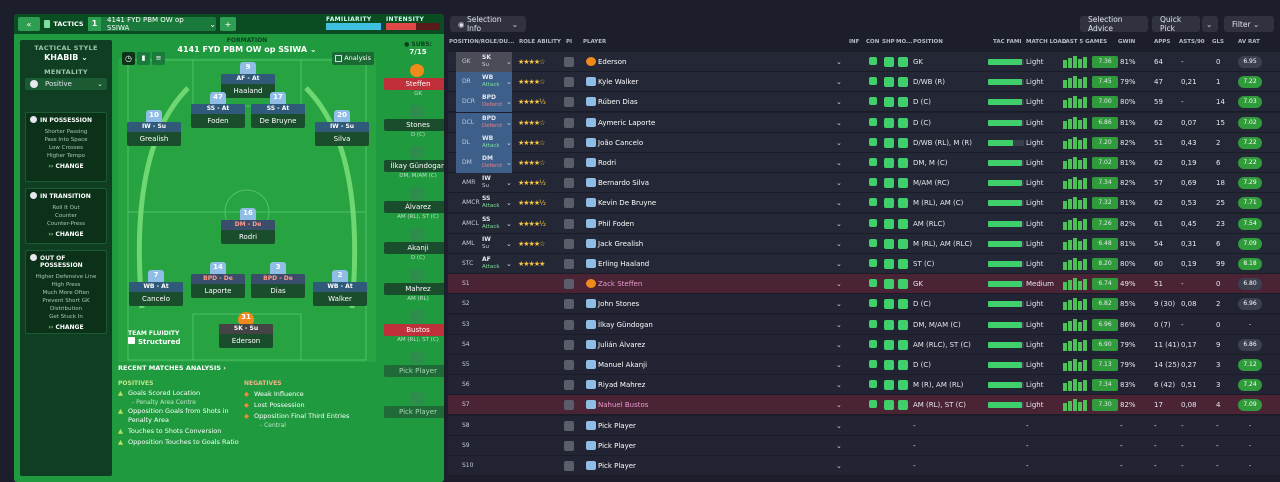 The height and width of the screenshot is (482, 1280). I want to click on list-view-button: ≡, so click(158, 58).